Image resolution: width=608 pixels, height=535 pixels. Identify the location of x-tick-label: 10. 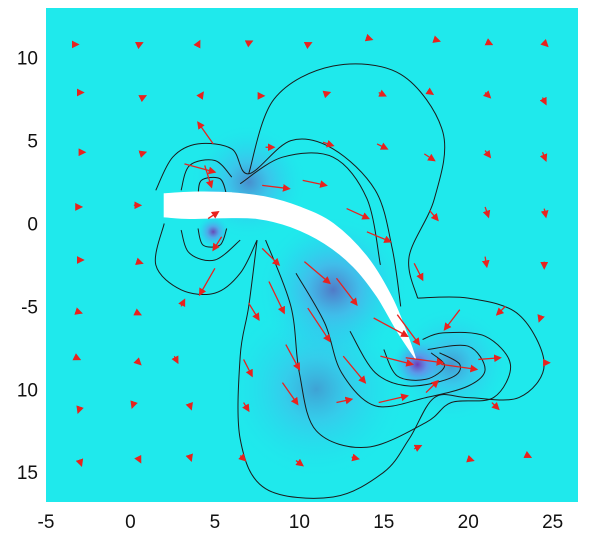
(299, 522).